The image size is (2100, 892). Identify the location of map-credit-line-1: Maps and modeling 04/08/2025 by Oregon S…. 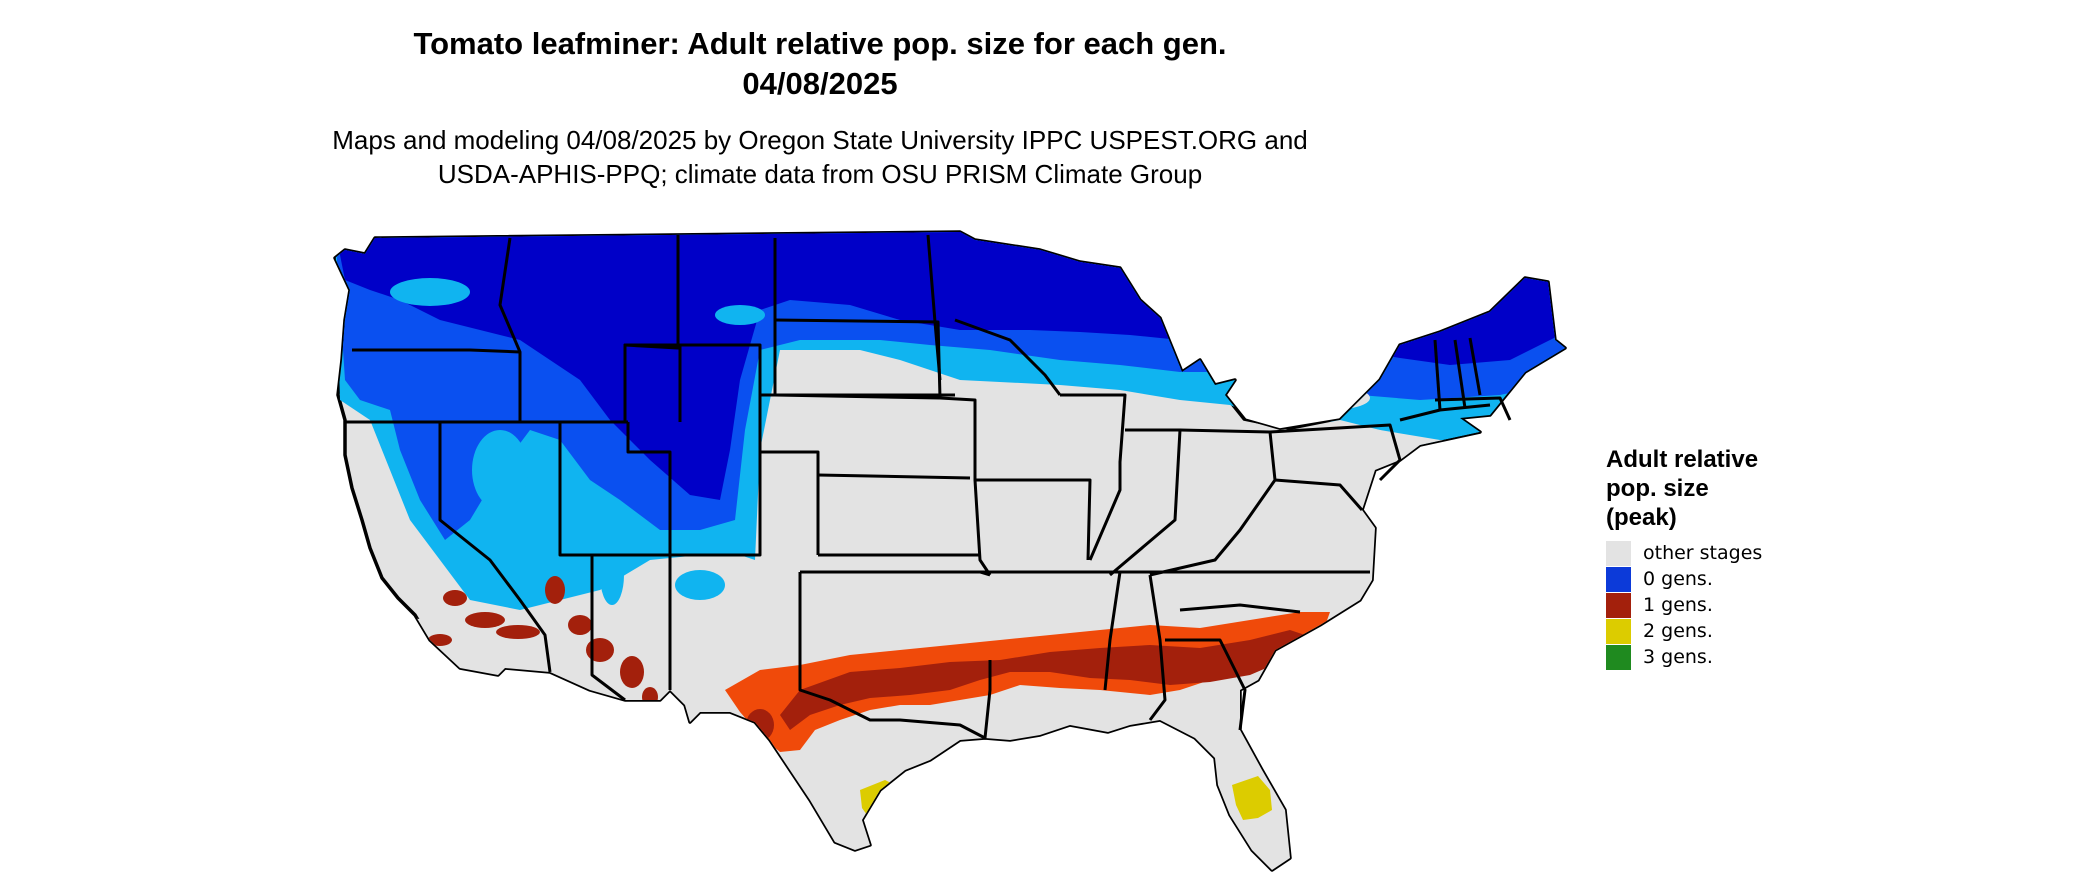
(820, 140).